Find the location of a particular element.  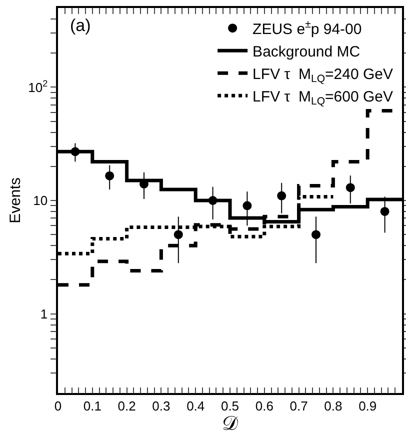

y-axis-title: Events is located at coordinates (15, 201).